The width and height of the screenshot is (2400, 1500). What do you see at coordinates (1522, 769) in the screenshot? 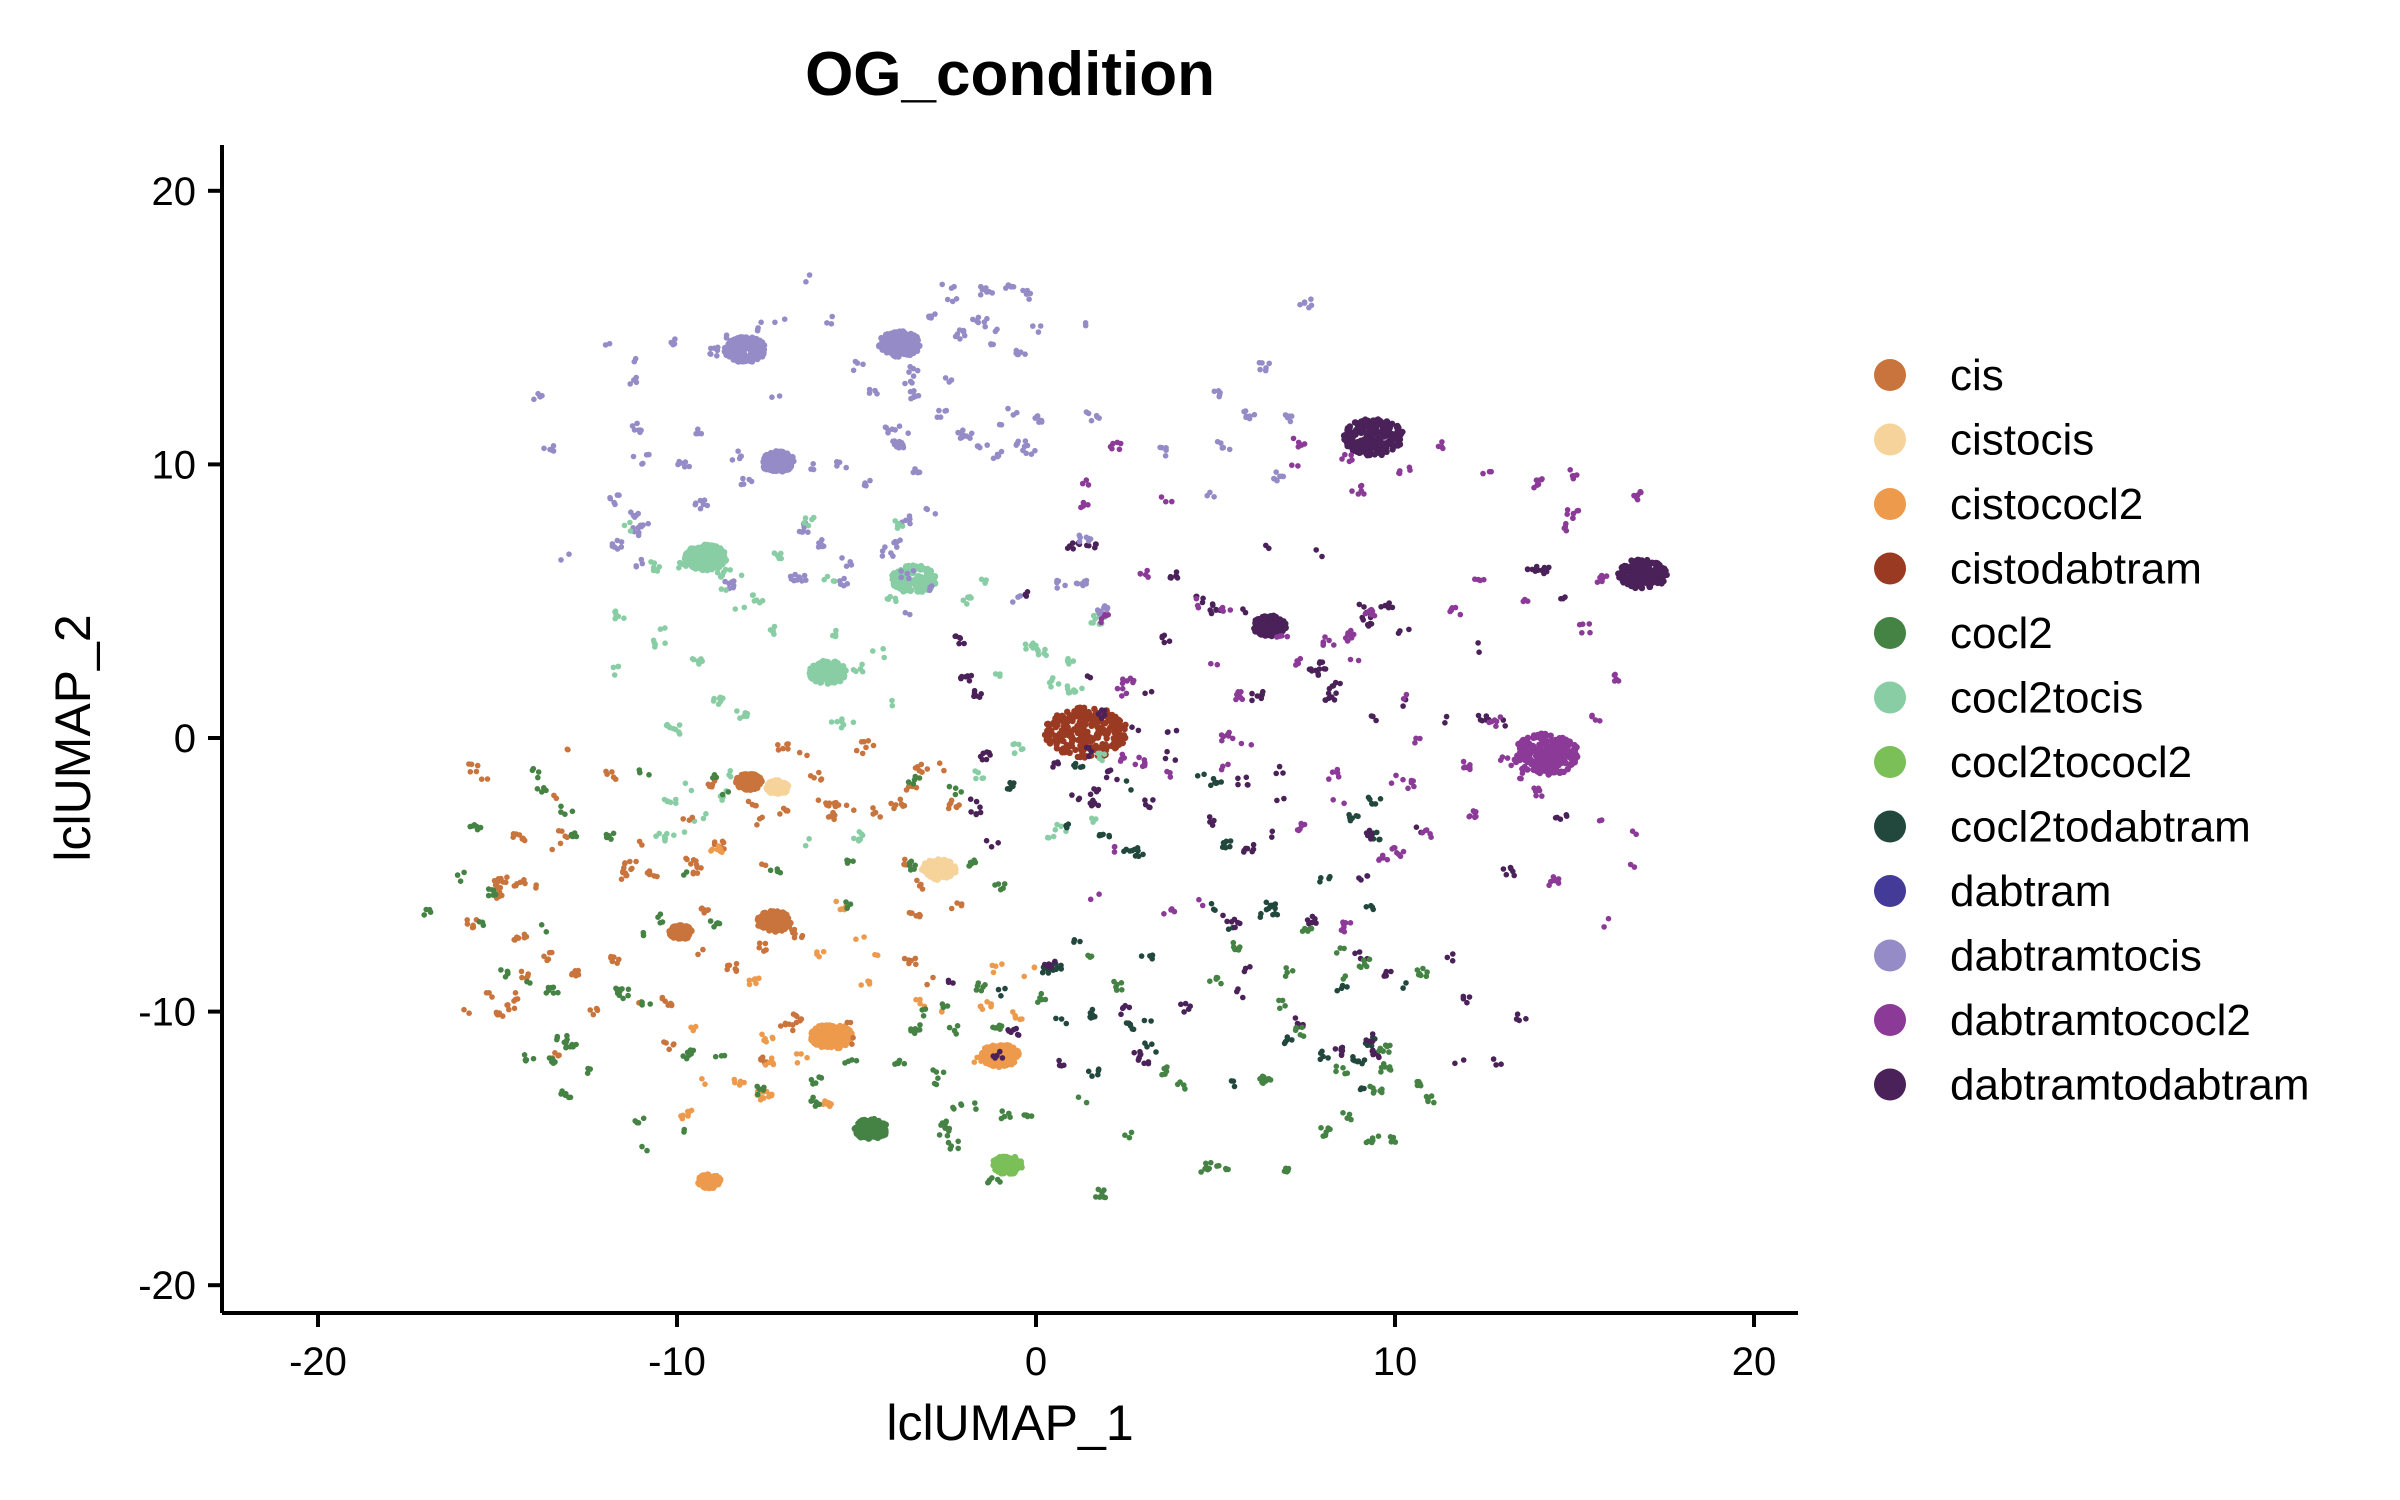
I see `point-dabtramtococl2` at bounding box center [1522, 769].